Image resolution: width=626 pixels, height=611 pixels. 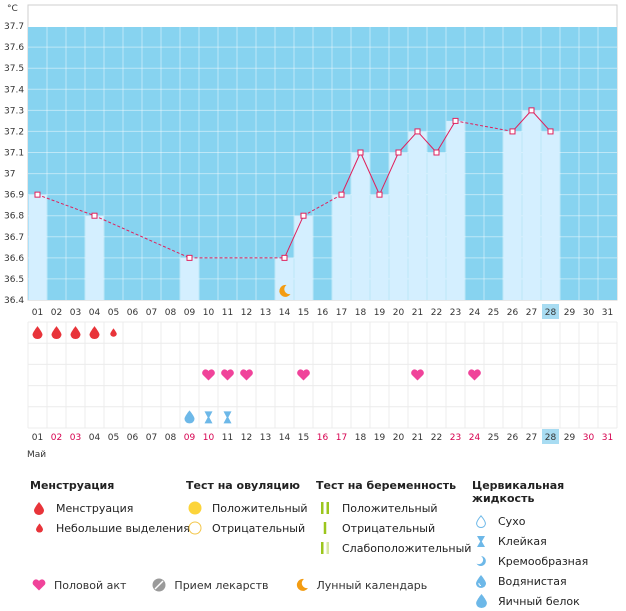 I want to click on legend-label: Яичный белок, so click(x=539, y=601).